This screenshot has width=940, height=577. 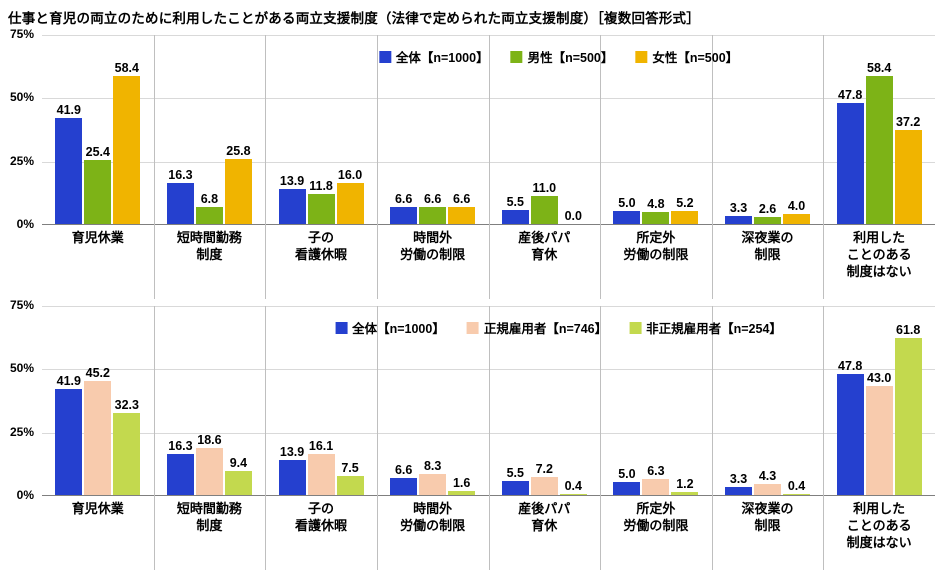 What do you see at coordinates (97, 372) in the screenshot?
I see `bar-value-label: 45.2` at bounding box center [97, 372].